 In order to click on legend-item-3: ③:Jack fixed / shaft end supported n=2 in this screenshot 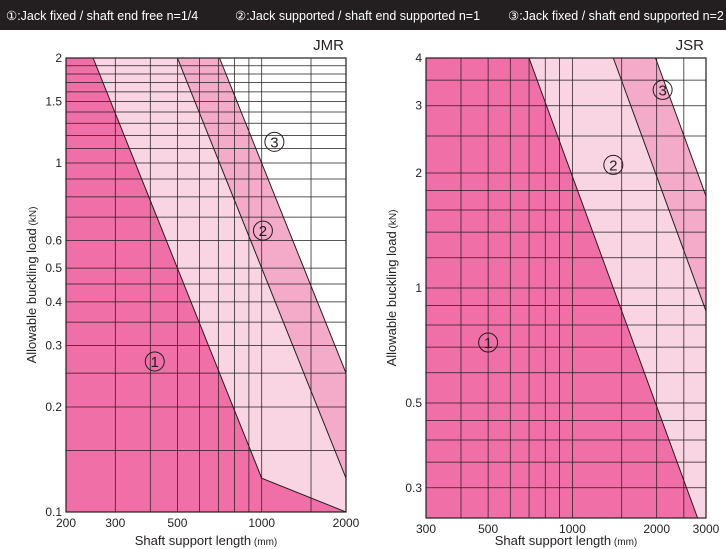, I will do `click(616, 16)`.